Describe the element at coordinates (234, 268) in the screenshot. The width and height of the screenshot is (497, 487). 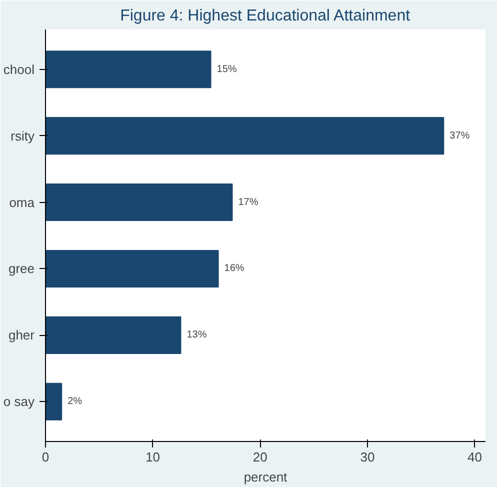
I see `data-label: 16%` at that location.